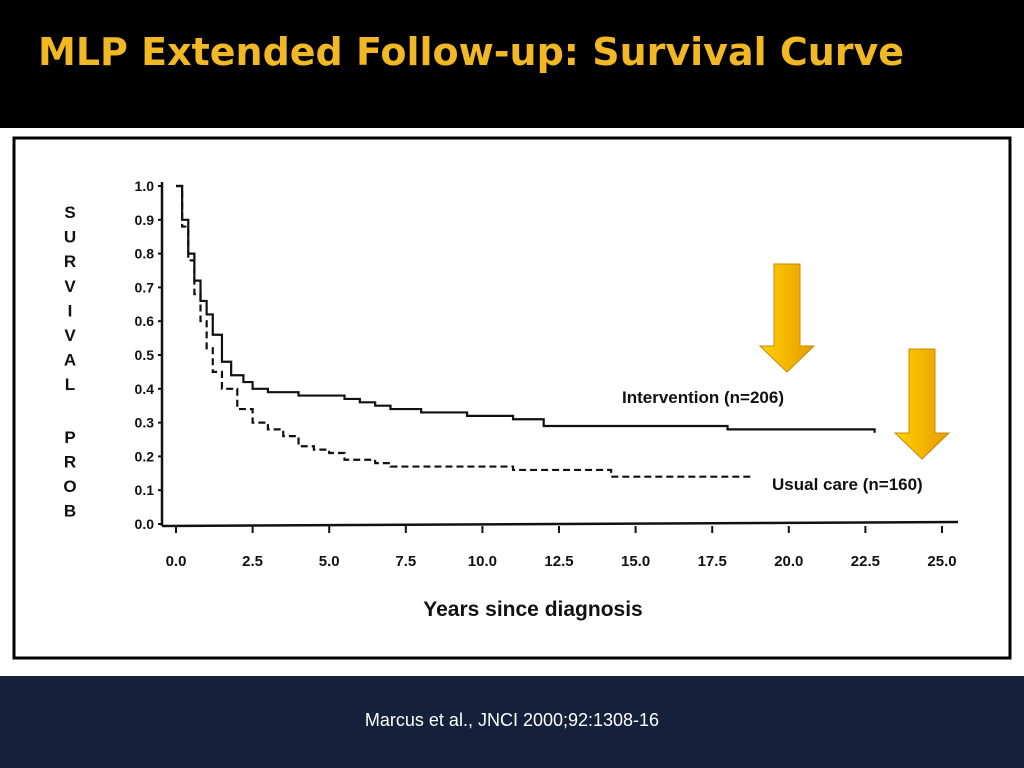 The width and height of the screenshot is (1024, 768). Describe the element at coordinates (70, 360) in the screenshot. I see `y-axis-label-letter: A` at that location.